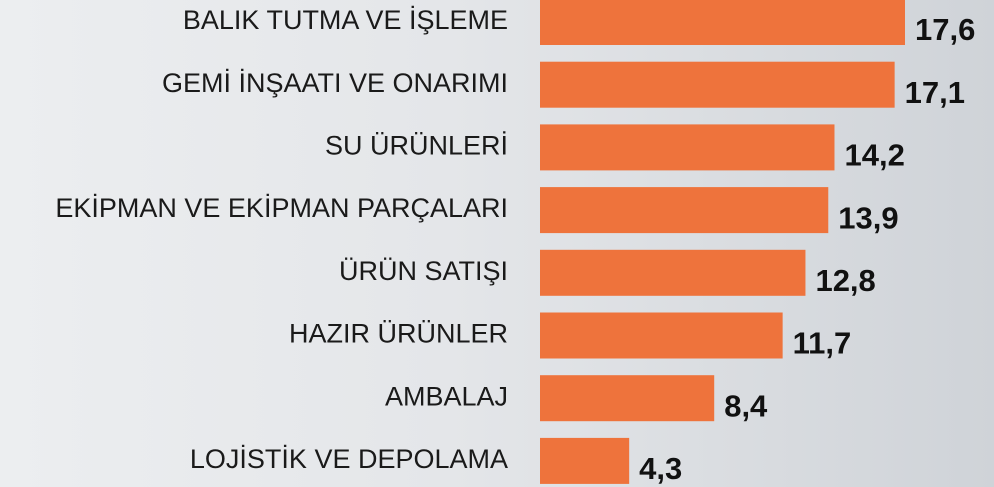 This screenshot has width=994, height=487. What do you see at coordinates (416, 145) in the screenshot?
I see `category-label: SU ÜRÜNLERİ` at bounding box center [416, 145].